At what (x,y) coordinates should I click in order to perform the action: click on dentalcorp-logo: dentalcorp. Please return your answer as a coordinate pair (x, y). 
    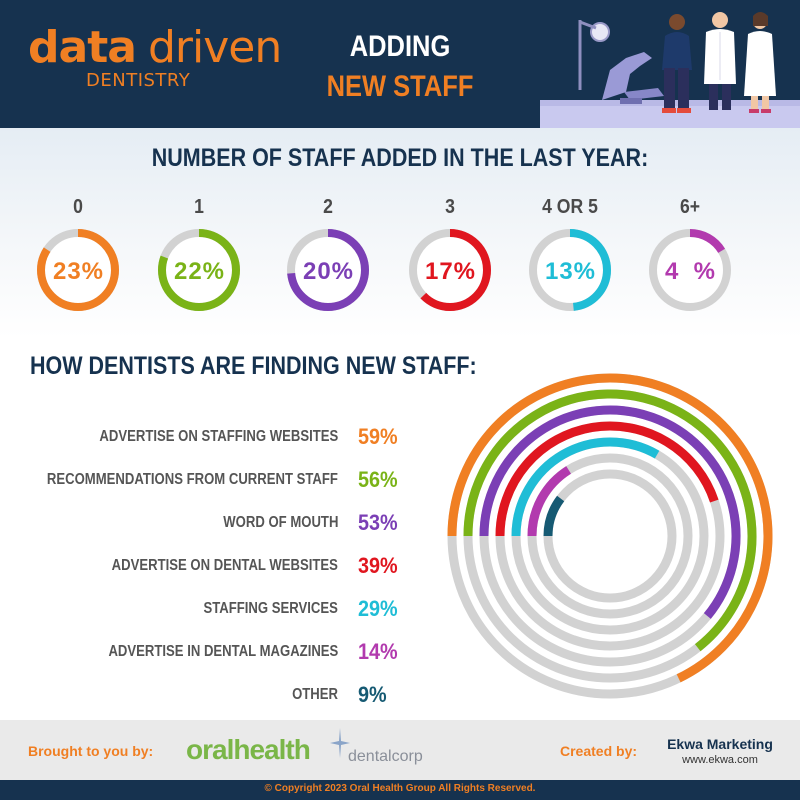
    Looking at the image, I should click on (385, 756).